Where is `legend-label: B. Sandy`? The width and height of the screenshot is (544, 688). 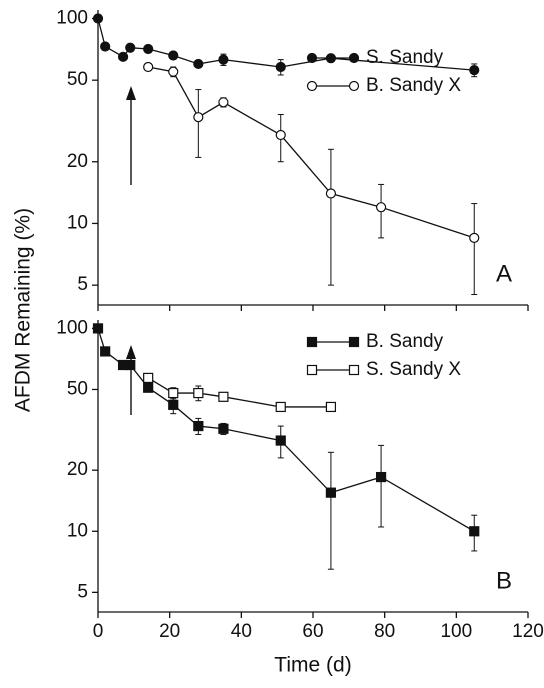
legend-label: B. Sandy is located at coordinates (405, 341).